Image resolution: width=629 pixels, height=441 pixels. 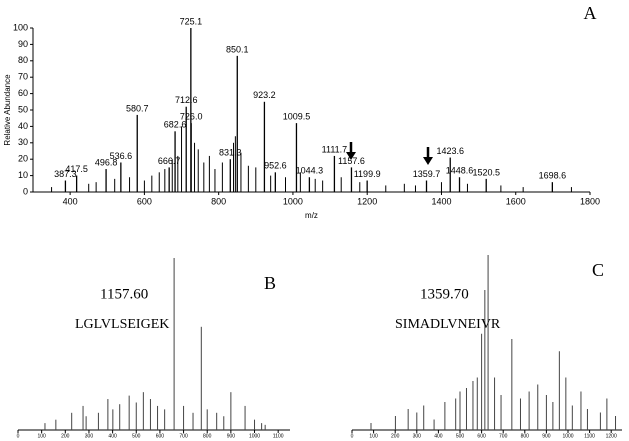 I want to click on y-tick-label: 60, so click(x=23, y=93).